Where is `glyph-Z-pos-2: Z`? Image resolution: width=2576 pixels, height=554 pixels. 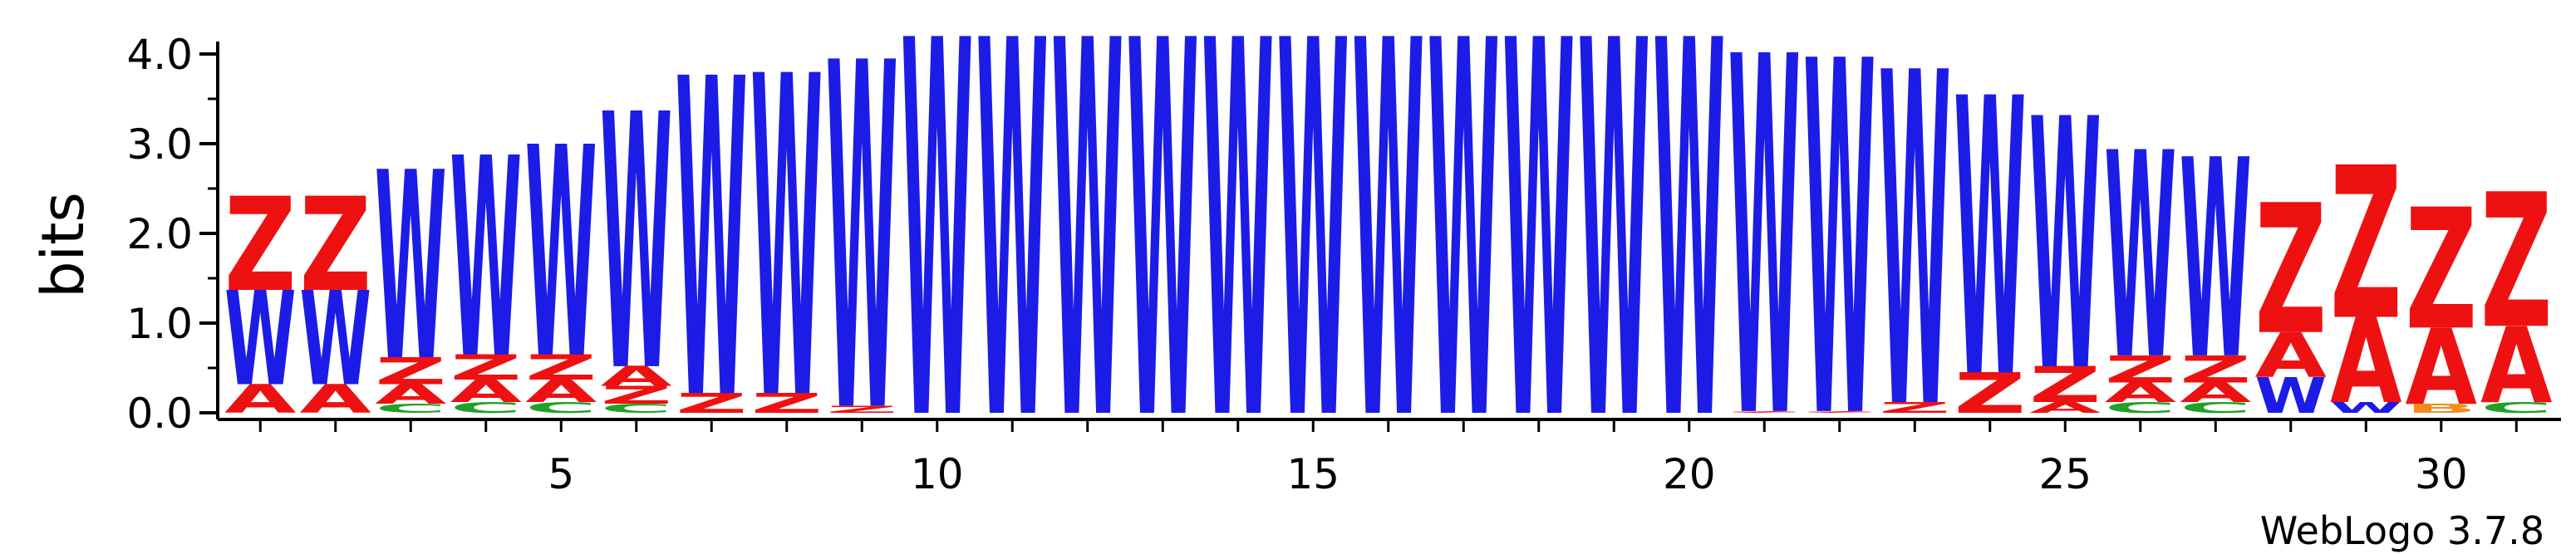
glyph-Z-pos-2: Z is located at coordinates (335, 245).